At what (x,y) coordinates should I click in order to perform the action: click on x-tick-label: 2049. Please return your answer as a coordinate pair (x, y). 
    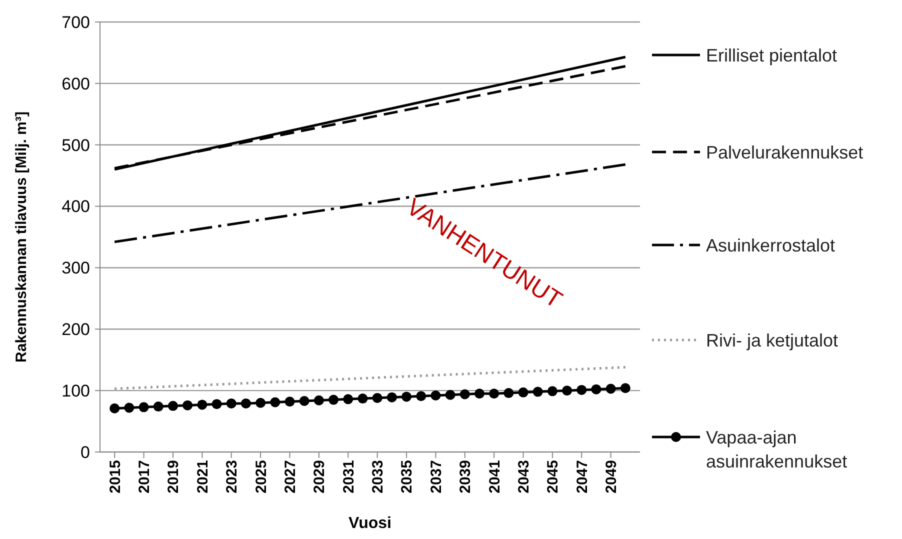
    Looking at the image, I should click on (611, 477).